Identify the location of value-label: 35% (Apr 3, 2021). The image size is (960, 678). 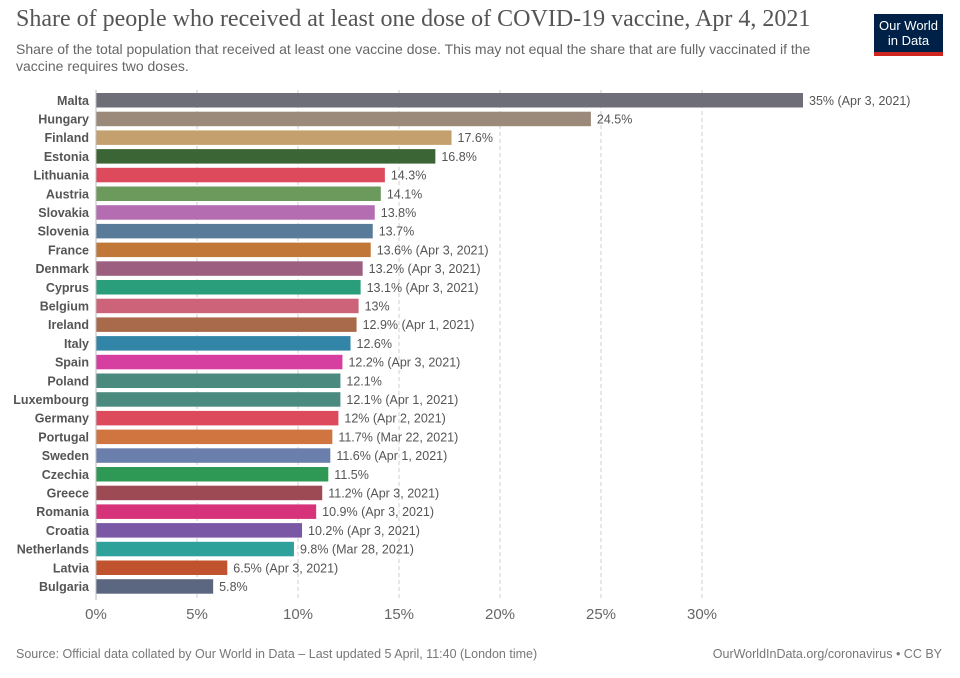
(859, 101).